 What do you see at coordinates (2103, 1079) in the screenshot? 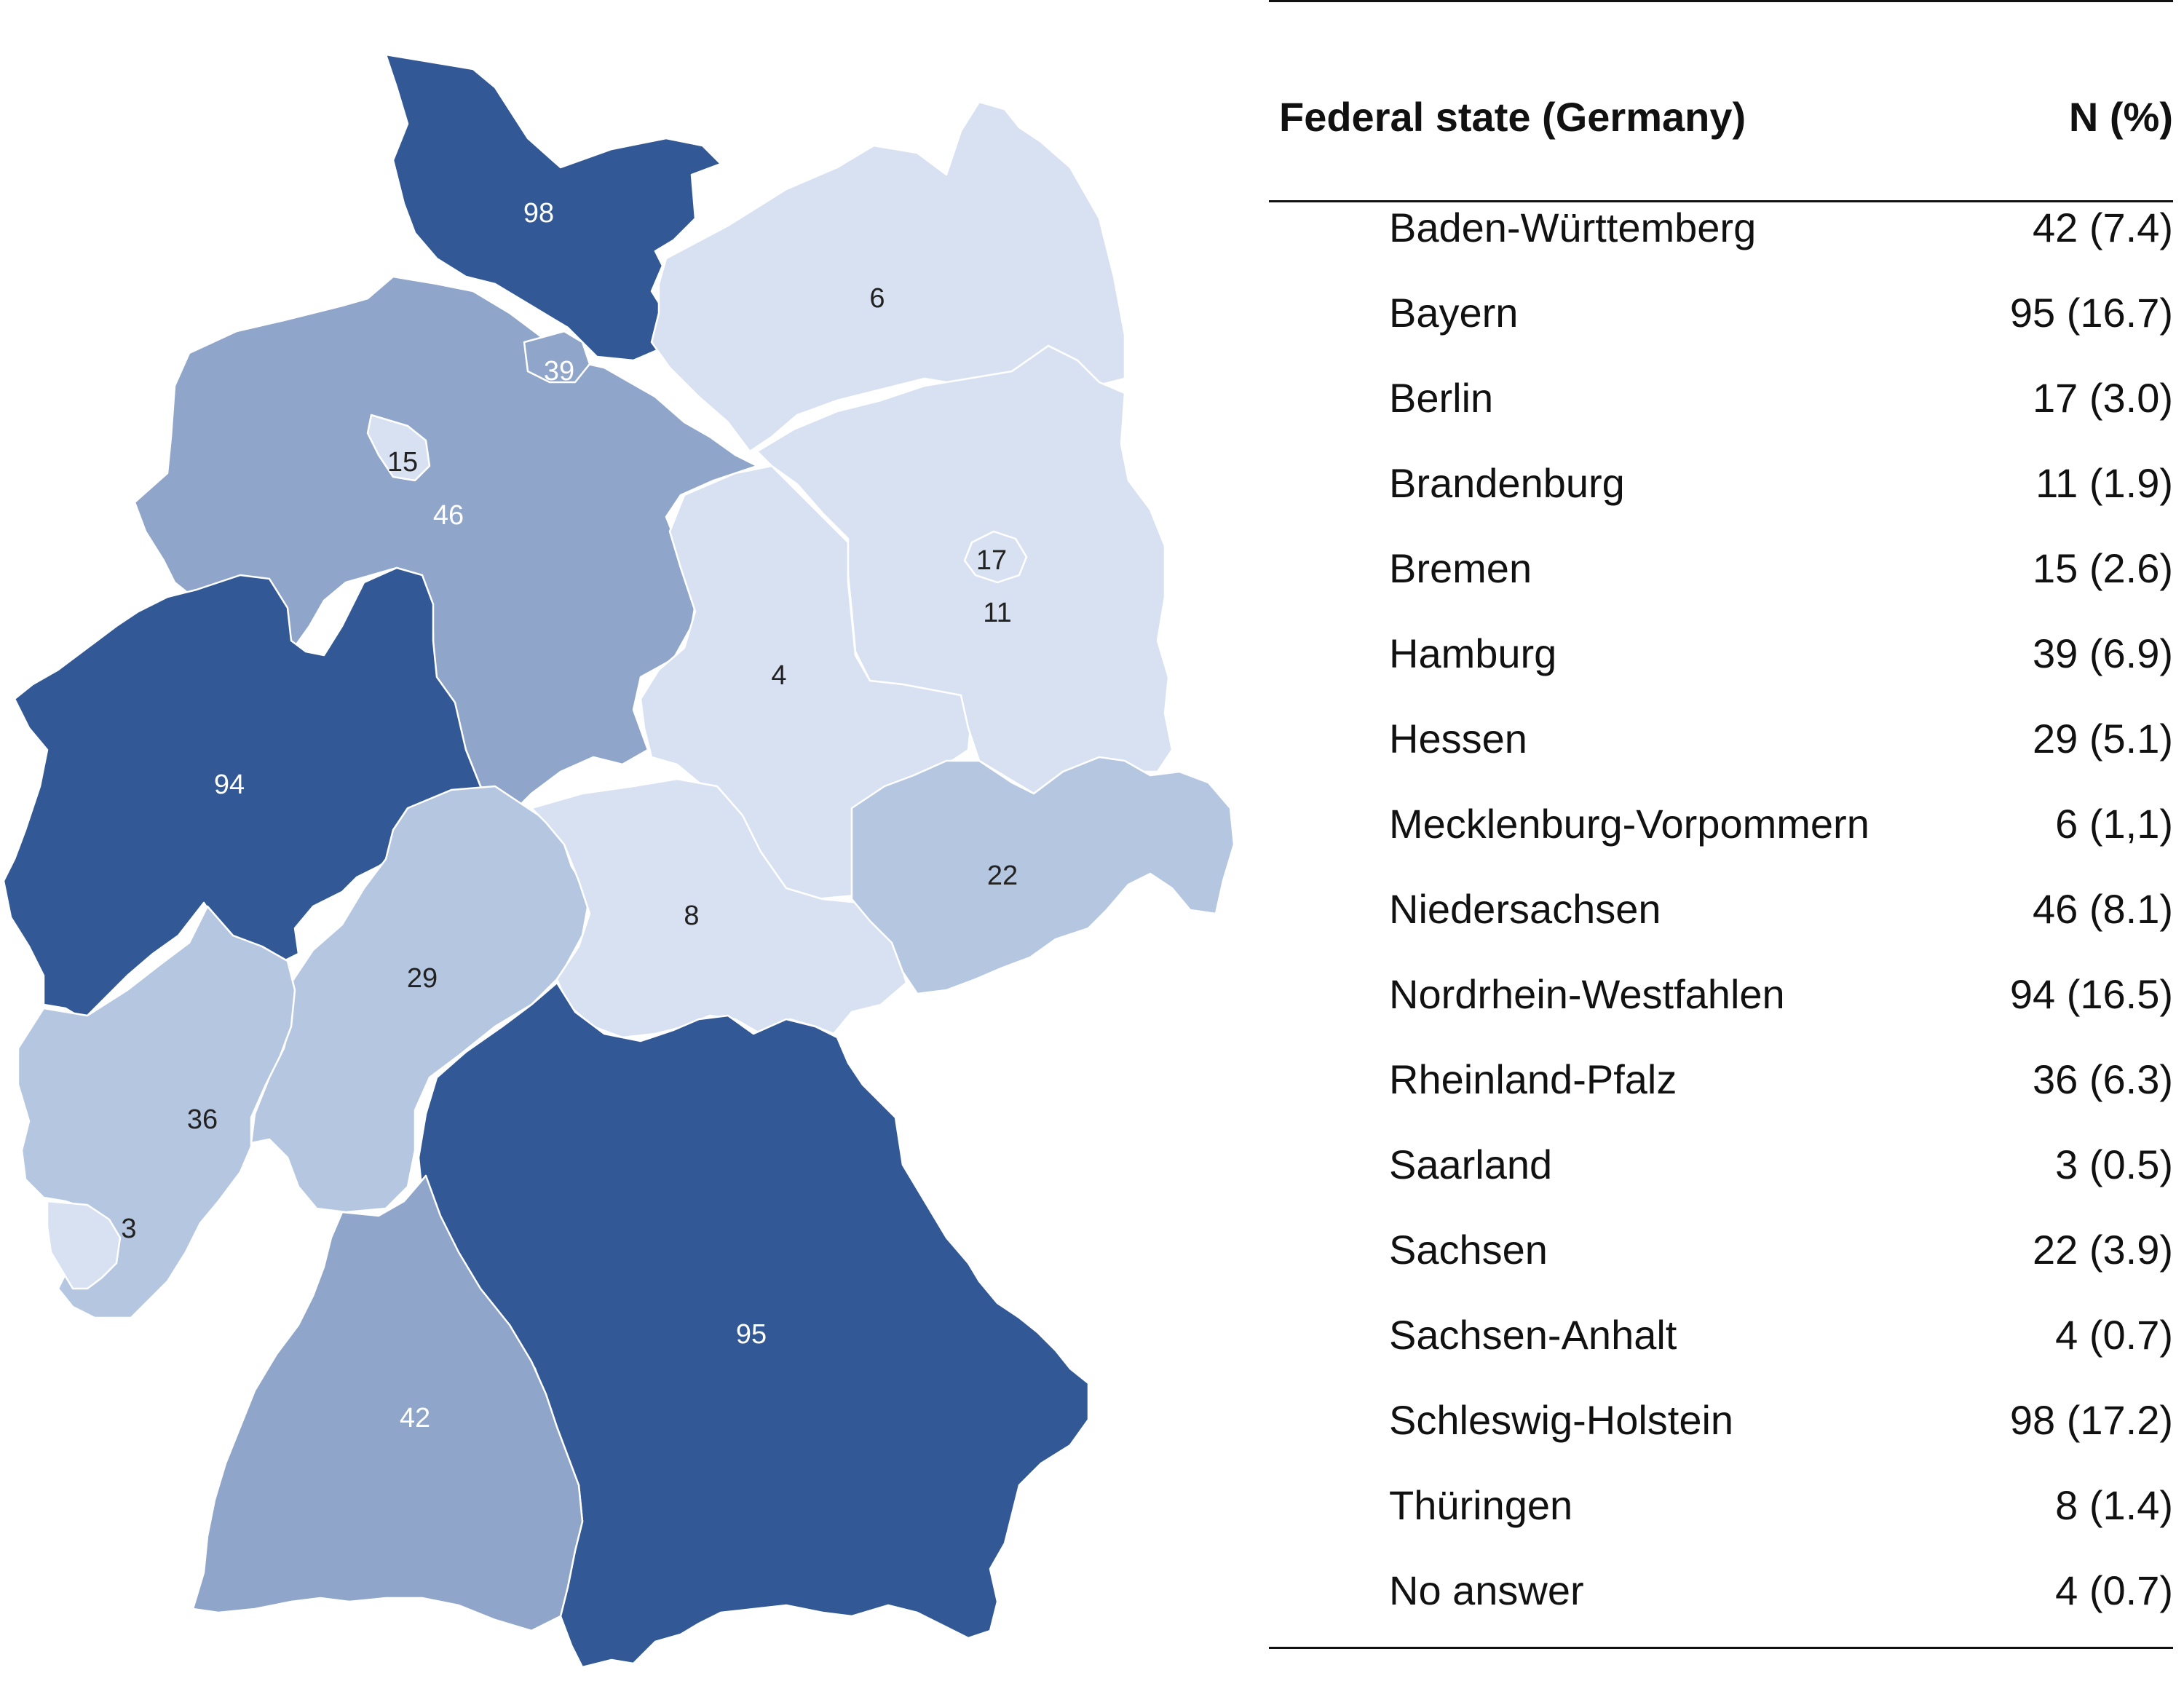
I see `cell-count-value: 36 (6.3)` at bounding box center [2103, 1079].